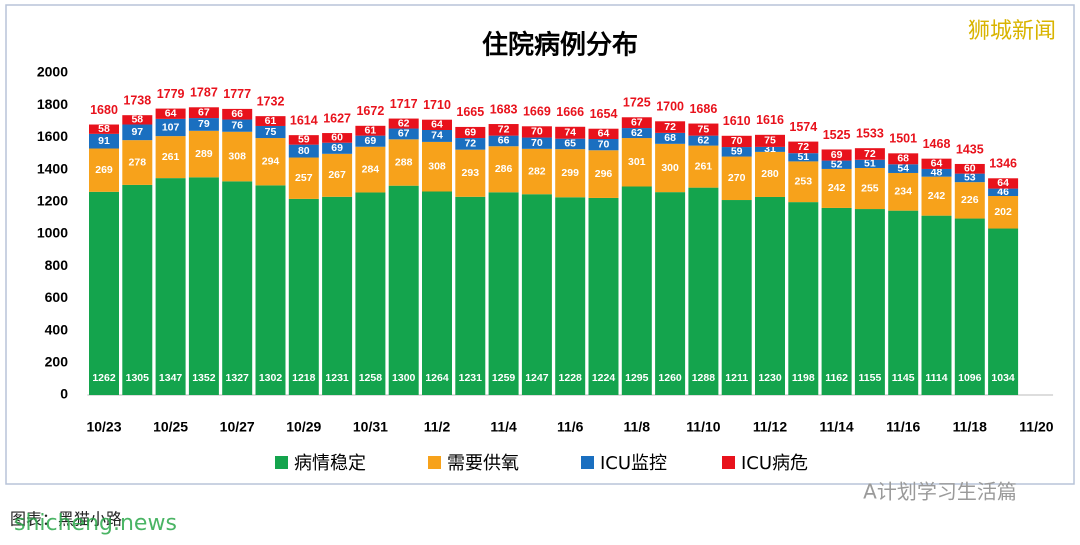  What do you see at coordinates (637, 103) in the screenshot?
I see `total-label: 1725` at bounding box center [637, 103].